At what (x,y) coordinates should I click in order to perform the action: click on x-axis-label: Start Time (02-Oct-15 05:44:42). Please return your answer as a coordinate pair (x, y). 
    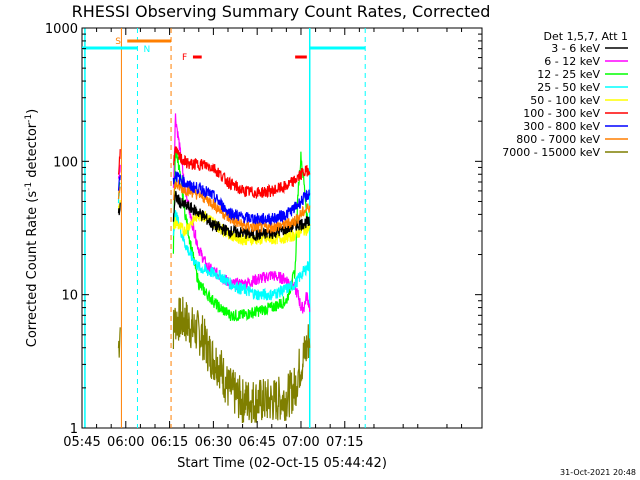
    Looking at the image, I should click on (282, 463).